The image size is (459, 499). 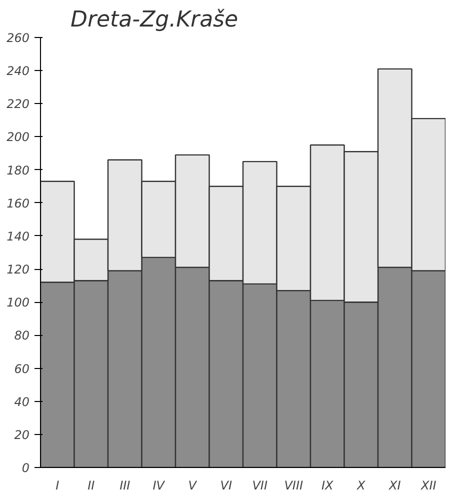 I want to click on x-tick-label: X, so click(x=361, y=485).